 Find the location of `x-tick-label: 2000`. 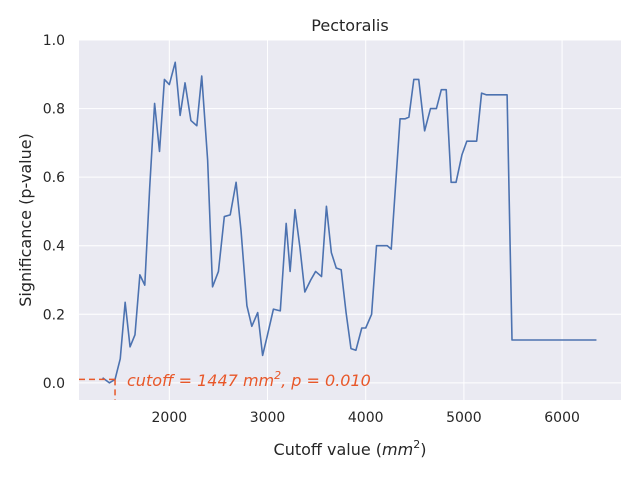

x-tick-label: 2000 is located at coordinates (170, 418).